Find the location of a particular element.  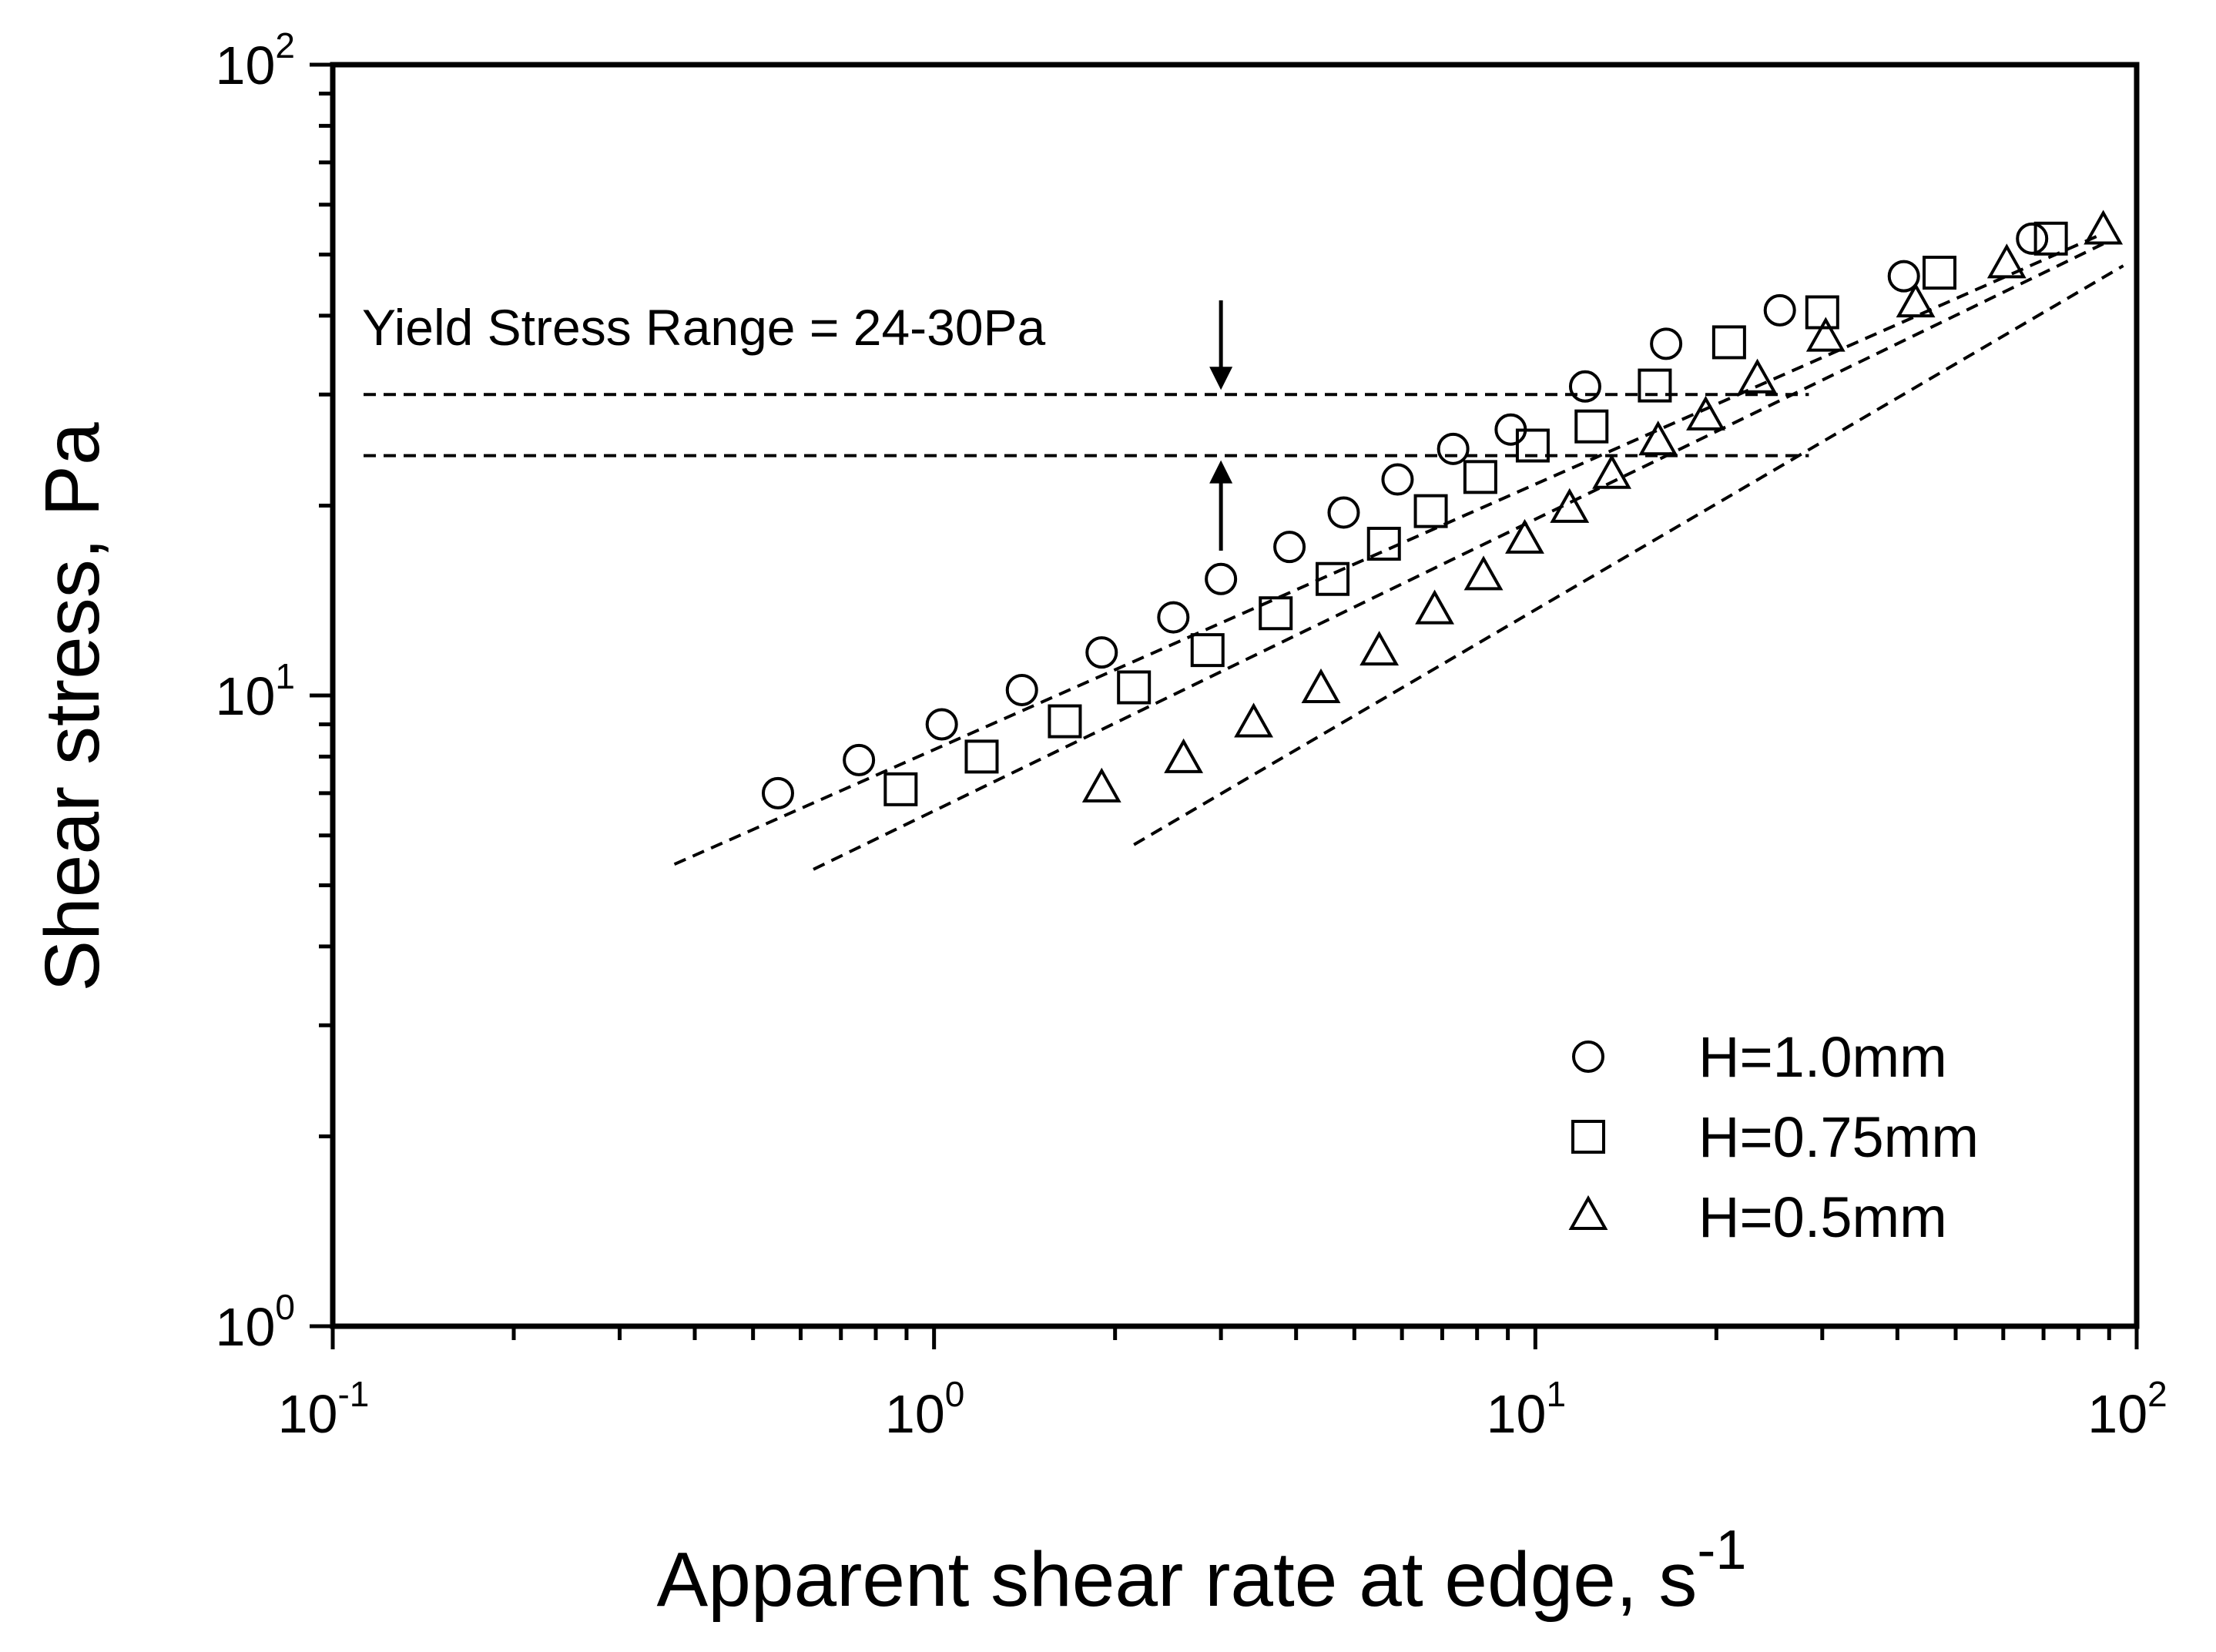

x-tick-label: 10⁰ is located at coordinates (924, 1409).